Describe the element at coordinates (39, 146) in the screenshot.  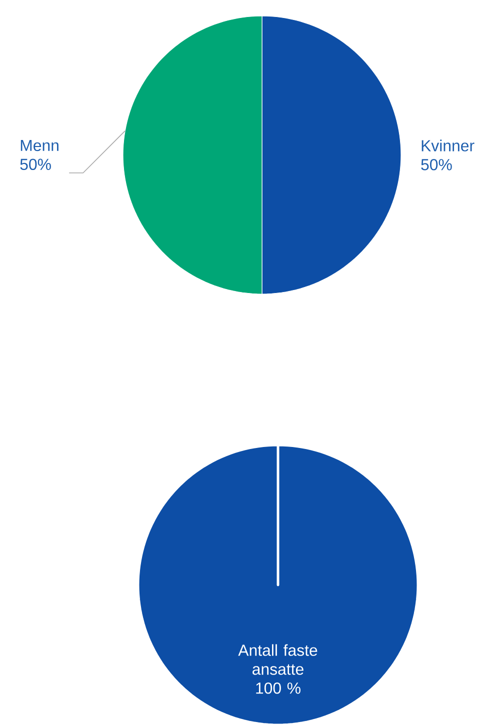
I see `slice-label: Menn` at that location.